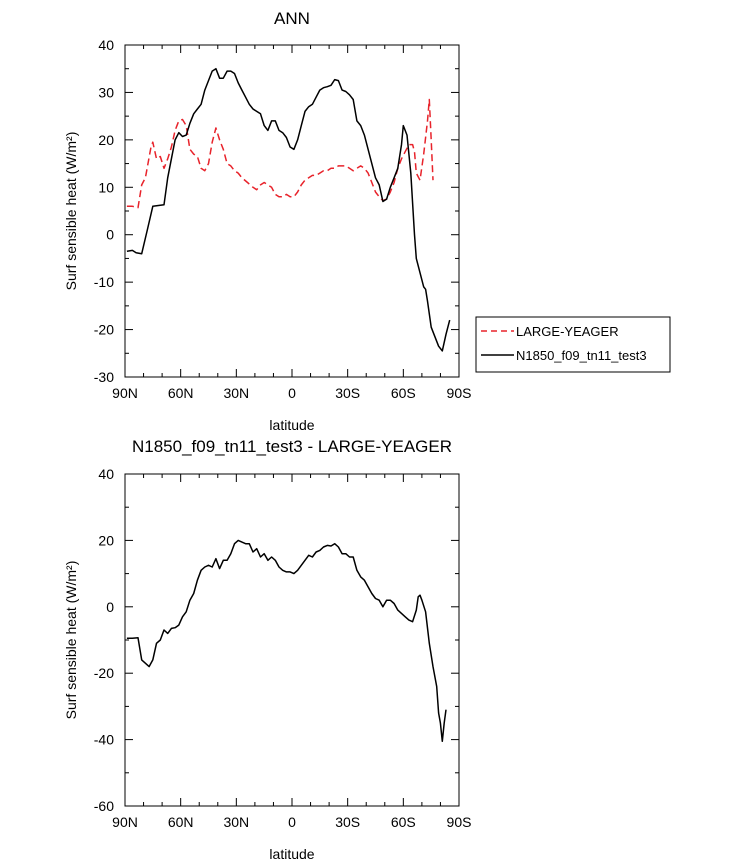 The width and height of the screenshot is (733, 865). Describe the element at coordinates (286, 641) in the screenshot. I see `series-line-difference` at that location.